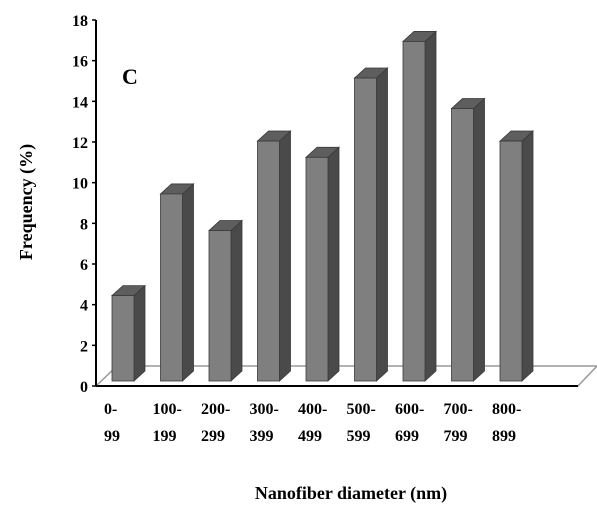 The width and height of the screenshot is (597, 506). Describe the element at coordinates (310, 436) in the screenshot. I see `x-tick-label-bottom: 499` at that location.